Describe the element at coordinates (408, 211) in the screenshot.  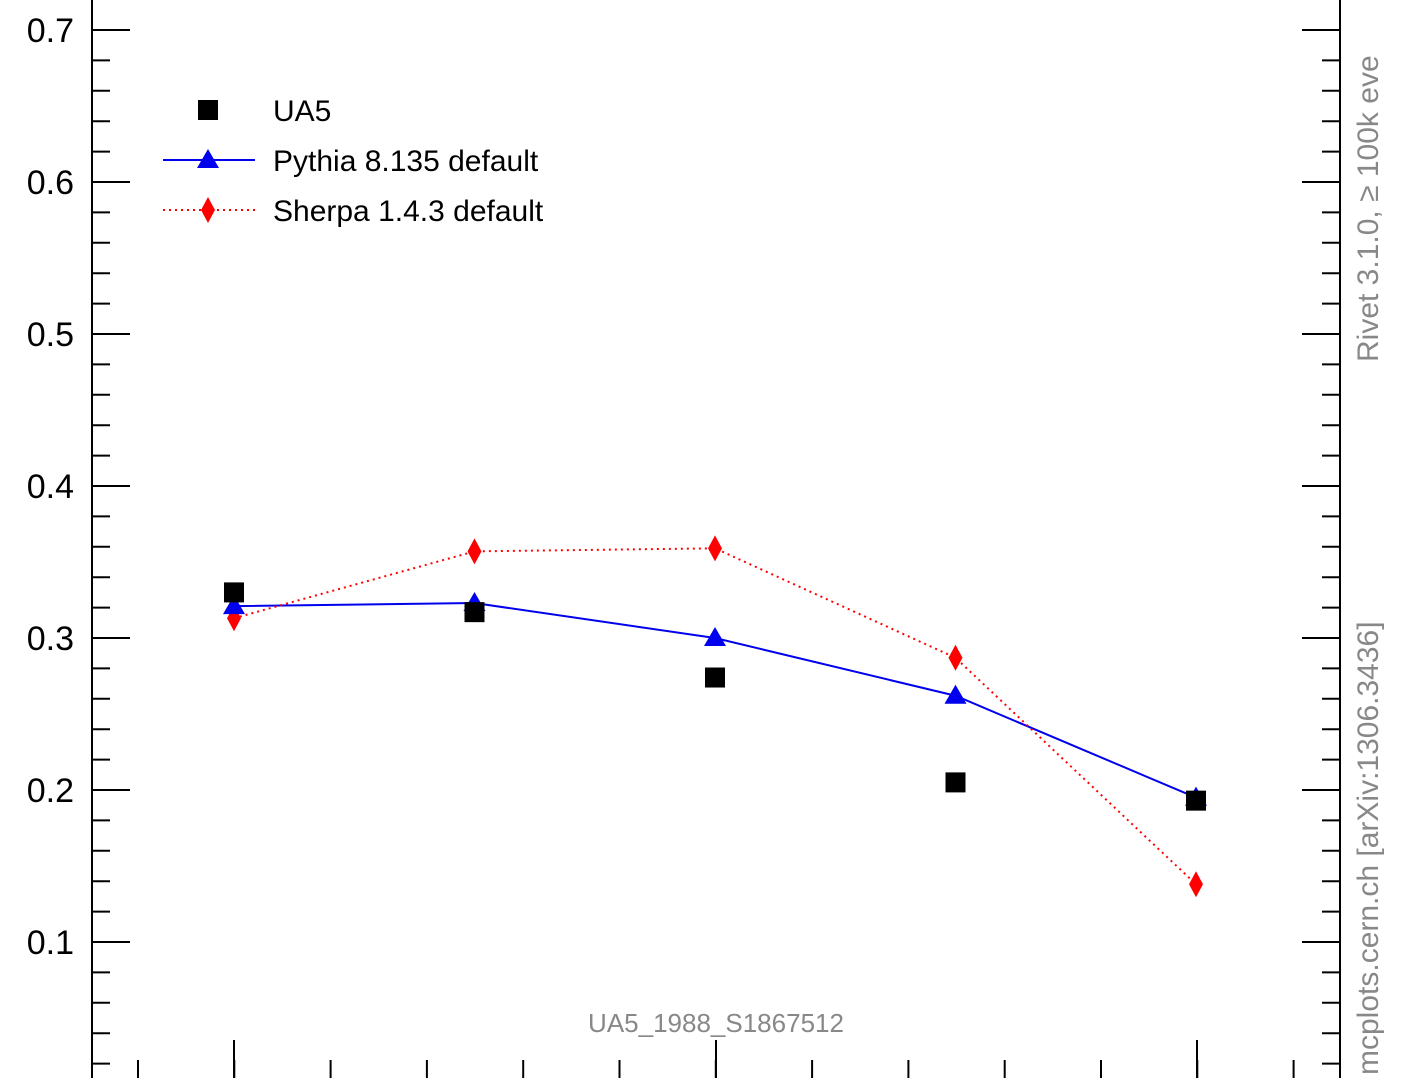
I see `legend-label-sherpa: Sherpa 1.4.3 default` at that location.